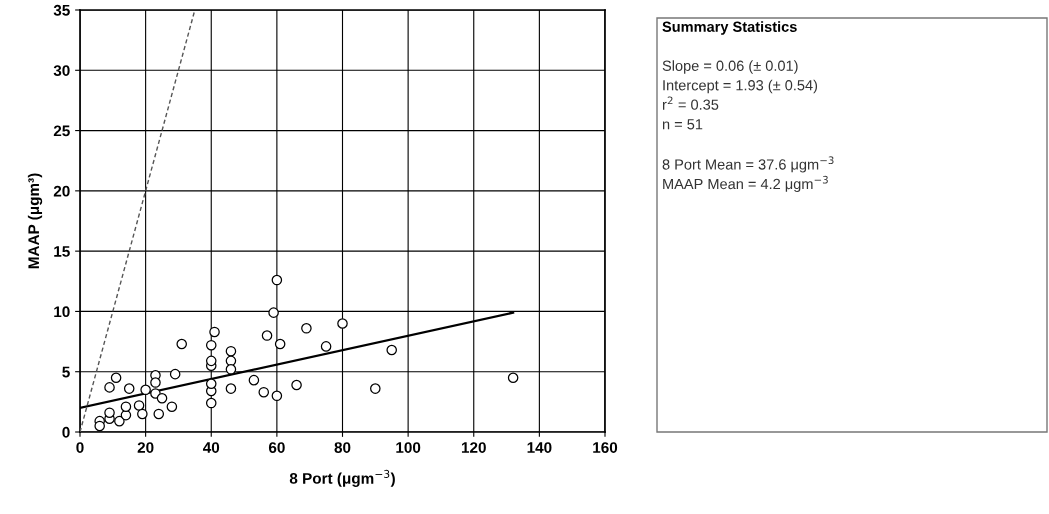  What do you see at coordinates (729, 28) in the screenshot?
I see `text: Summary Statistics` at bounding box center [729, 28].